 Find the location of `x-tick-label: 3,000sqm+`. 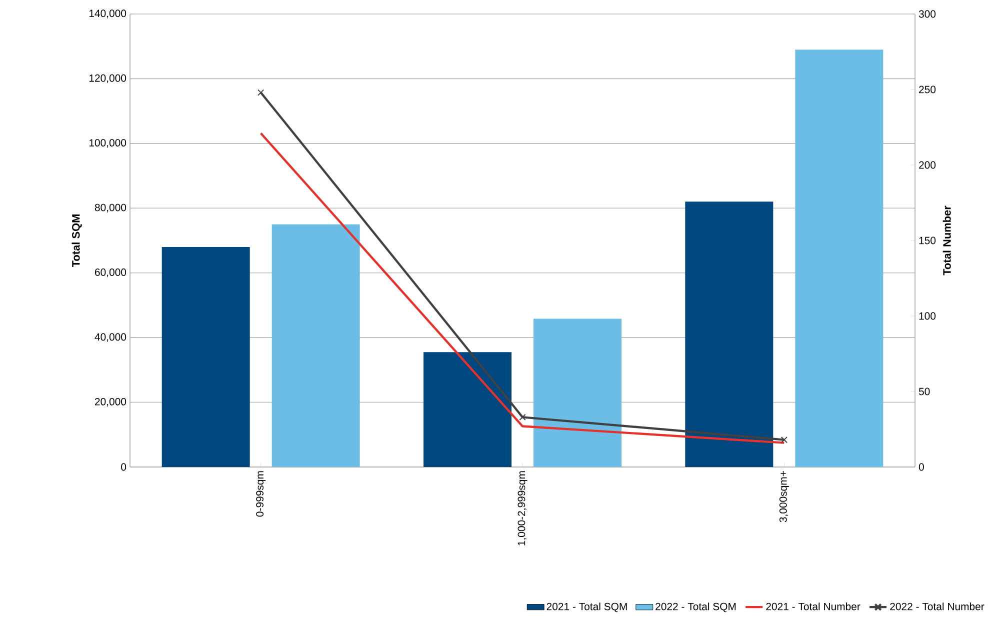

x-tick-label: 3,000sqm+ is located at coordinates (784, 496).